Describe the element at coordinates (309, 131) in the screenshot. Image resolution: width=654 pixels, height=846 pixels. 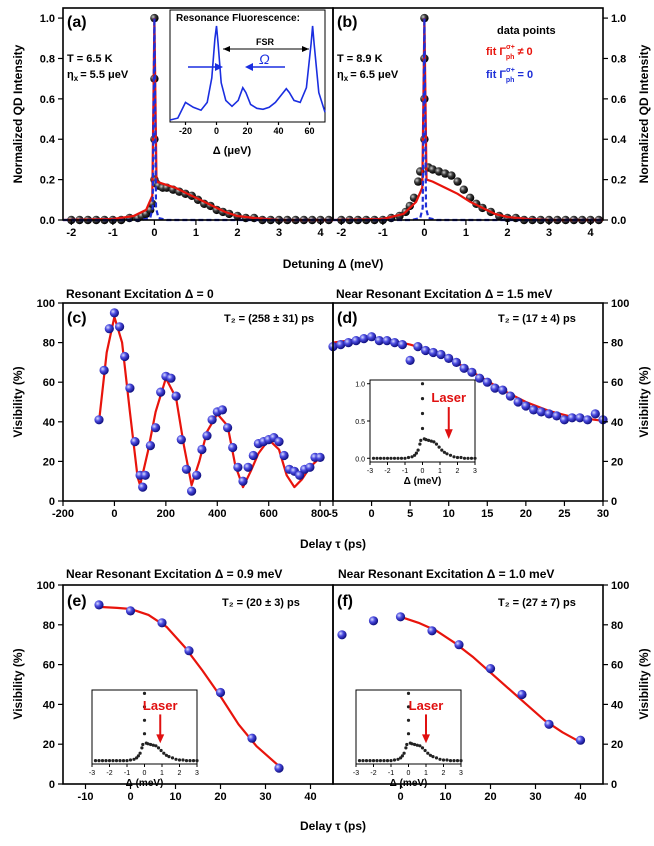
I see `inset-rf-x-tick-label: 60` at that location.